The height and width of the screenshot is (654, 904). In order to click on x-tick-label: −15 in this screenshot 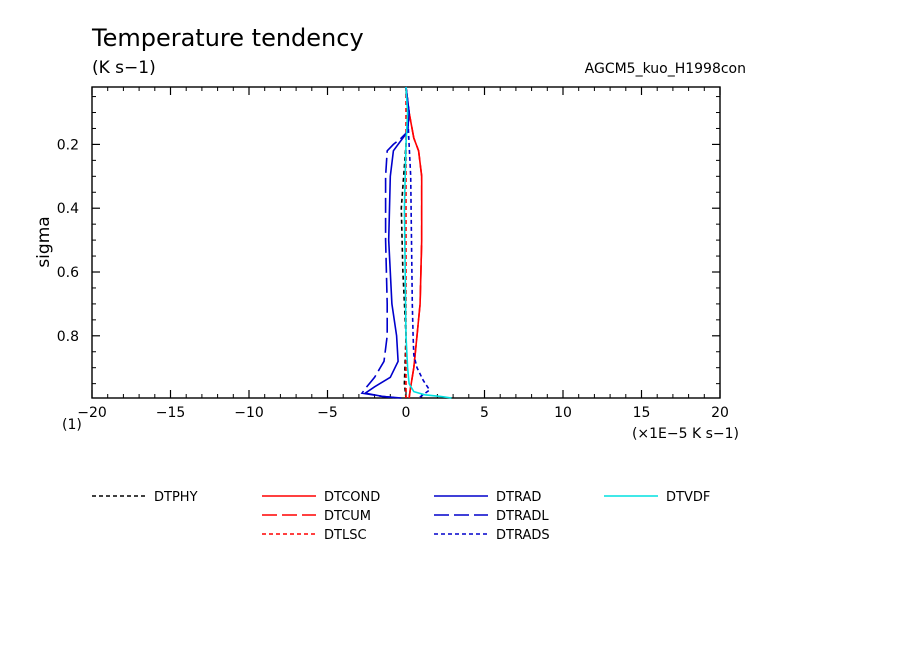, I will do `click(171, 413)`.